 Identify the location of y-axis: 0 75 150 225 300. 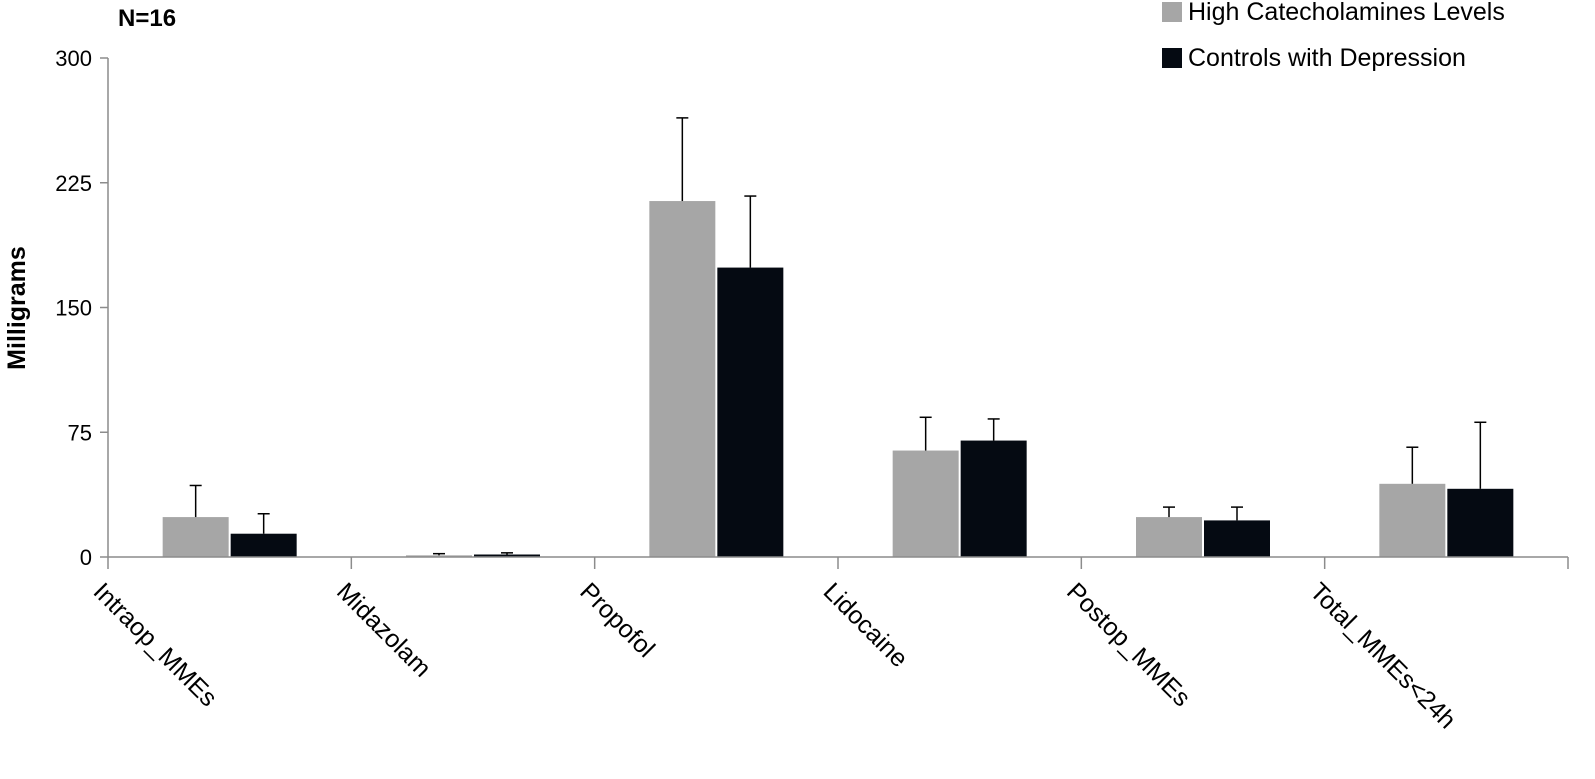
(82, 308).